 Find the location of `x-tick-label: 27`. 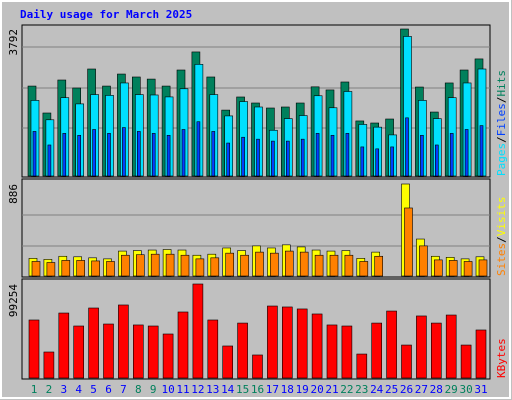

x-tick-label: 27 is located at coordinates (421, 389).